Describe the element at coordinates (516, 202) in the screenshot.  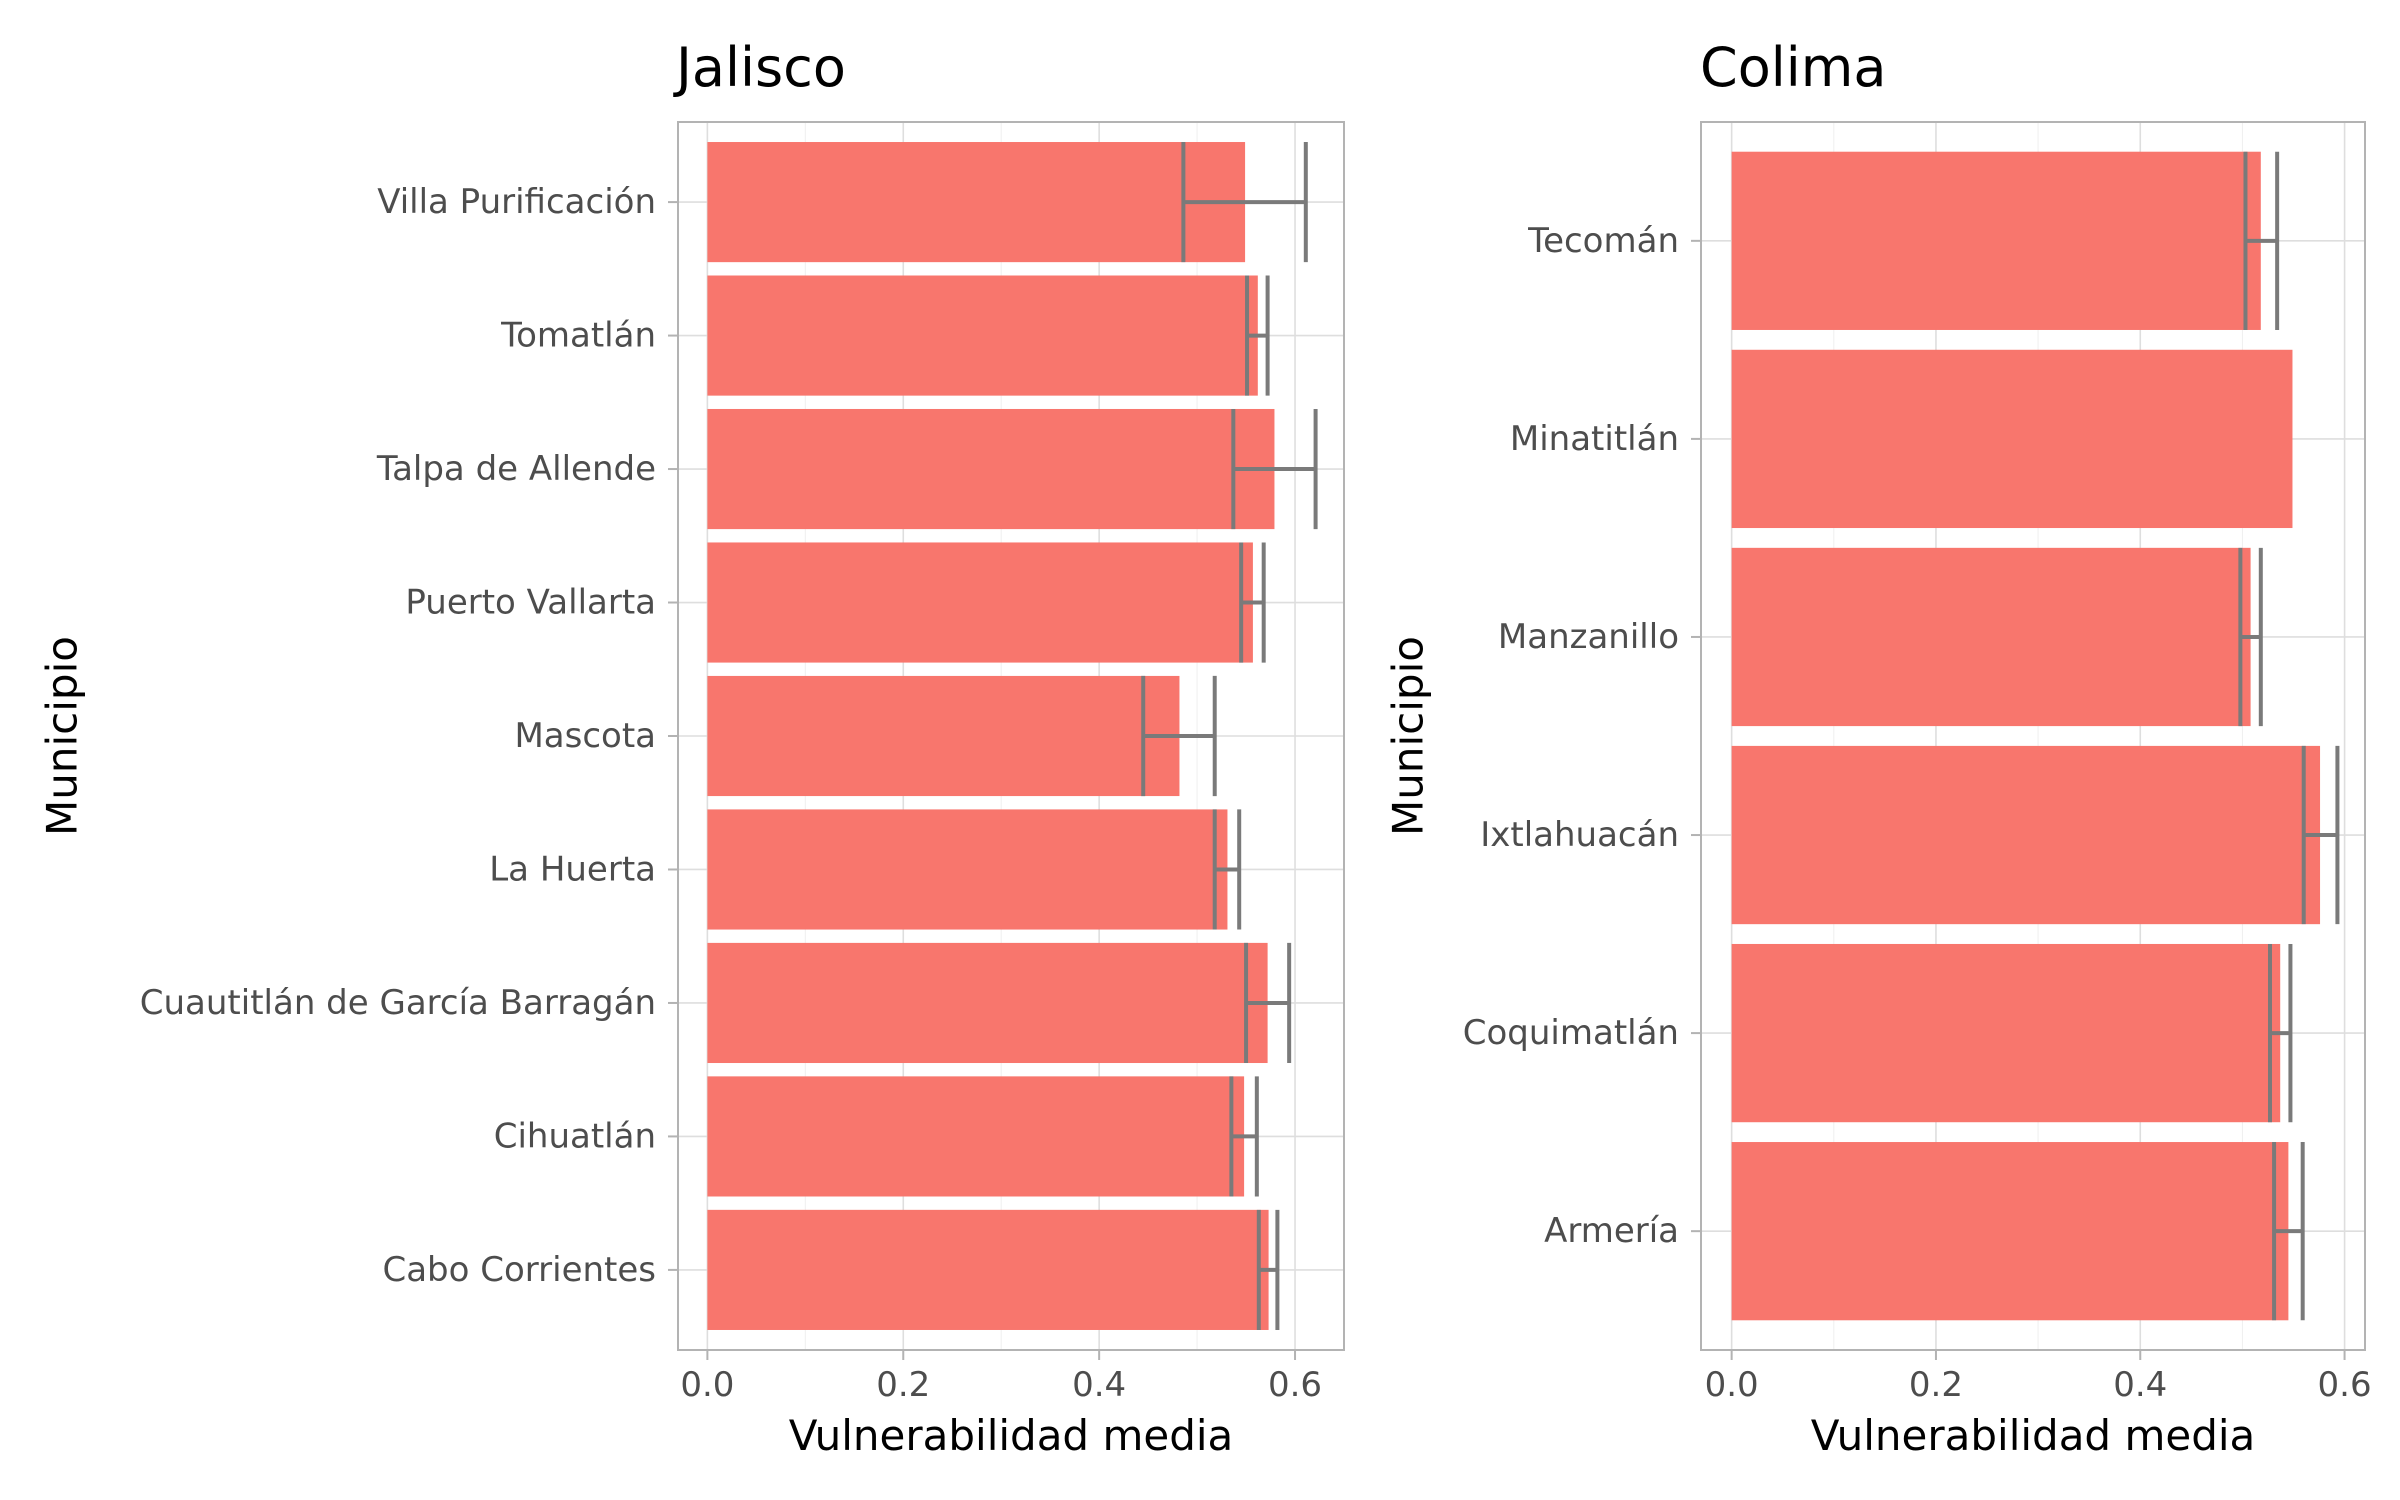
I see `y-tick-label: Villa Purificación` at that location.